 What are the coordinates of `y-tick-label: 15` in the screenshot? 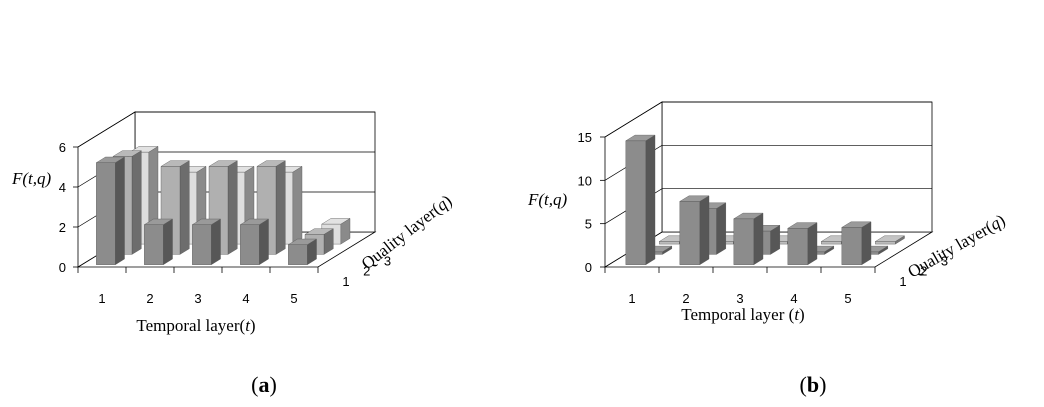 It's located at (585, 137).